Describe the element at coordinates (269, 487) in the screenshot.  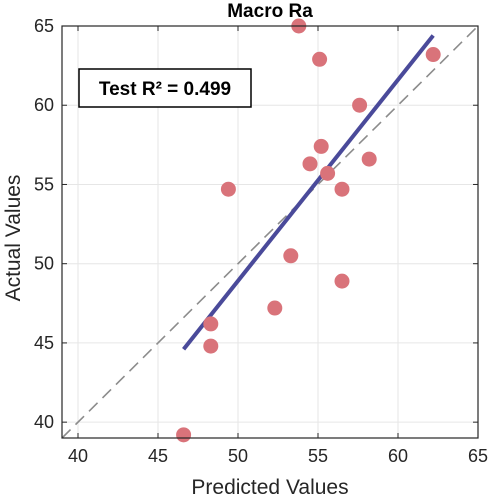
I see `x-axis-label: Predicted Values` at that location.